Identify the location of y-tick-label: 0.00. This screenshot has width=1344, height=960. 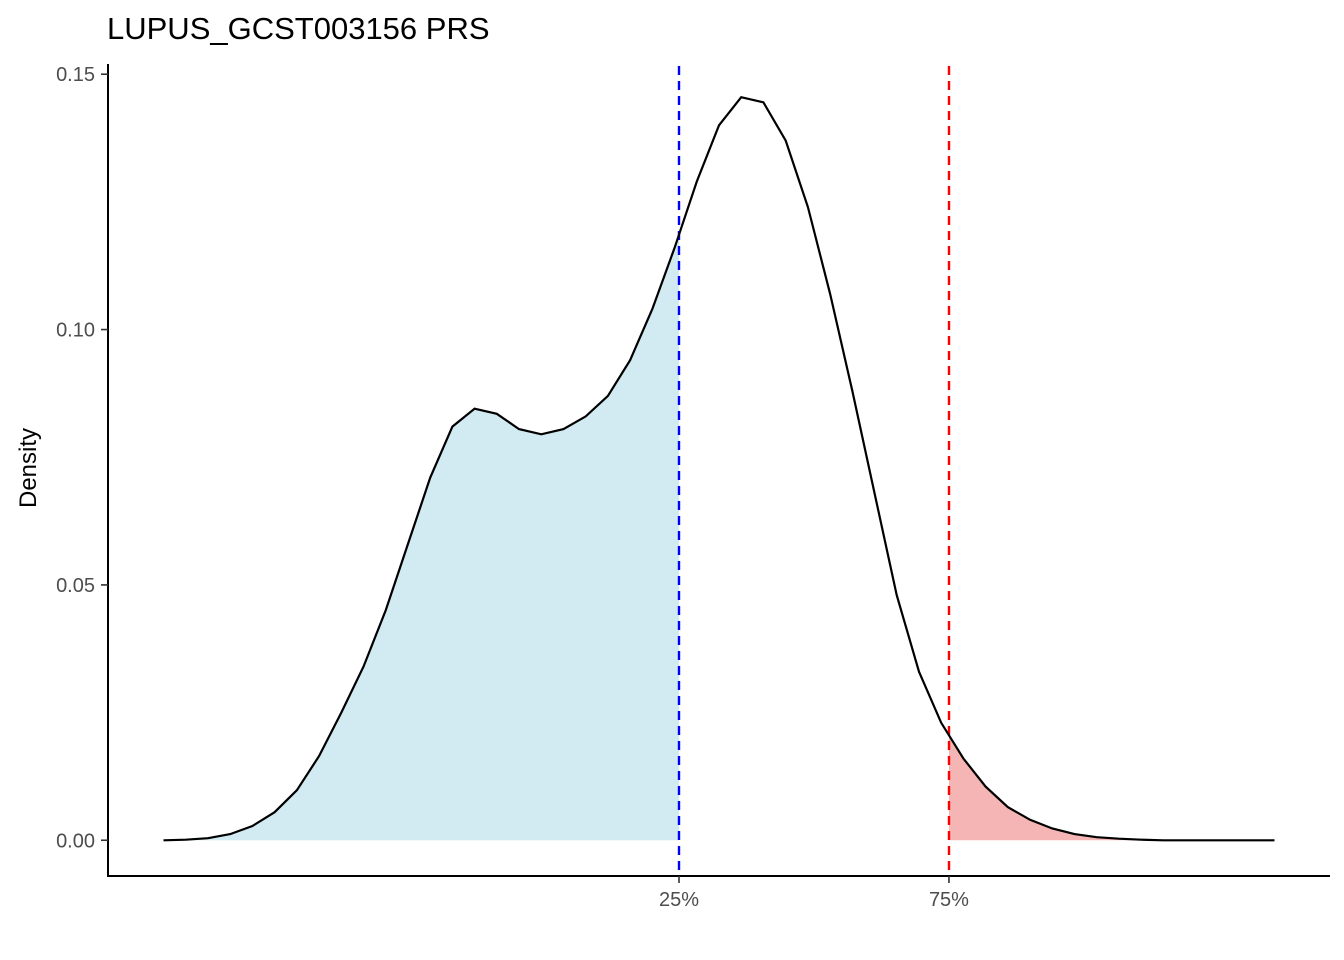
(75, 841).